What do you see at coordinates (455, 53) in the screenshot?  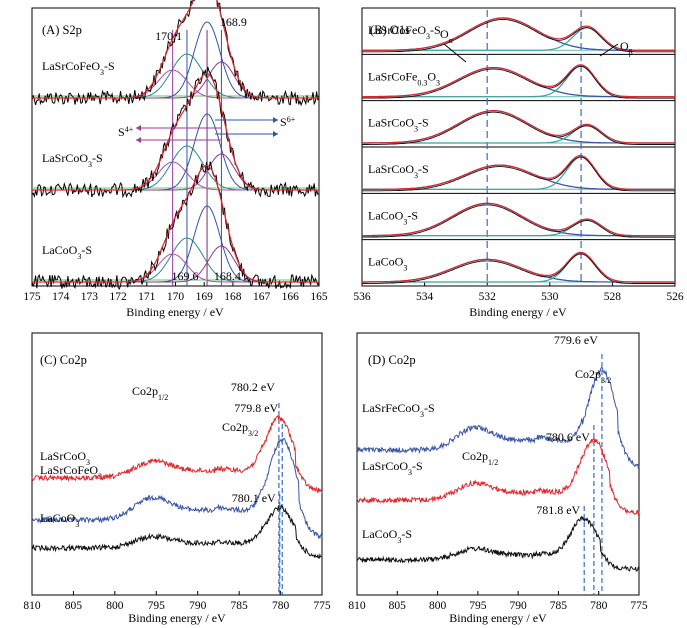 I see `panel-b-oalpha-arrow` at bounding box center [455, 53].